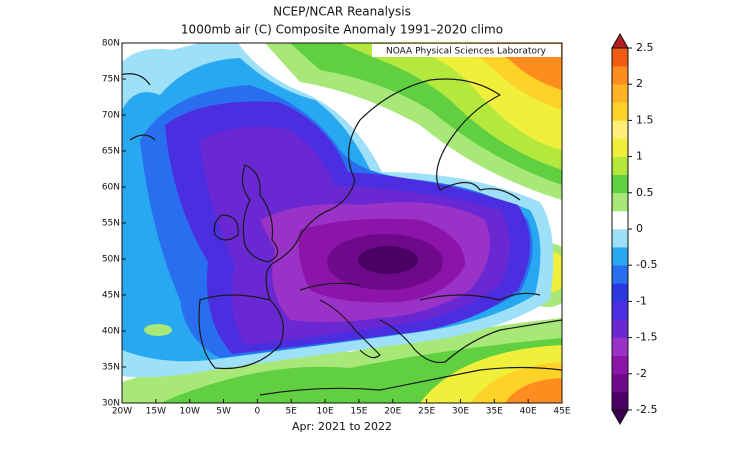  I want to click on credit: NOAA Physical Sciences Laboratory, so click(466, 52).